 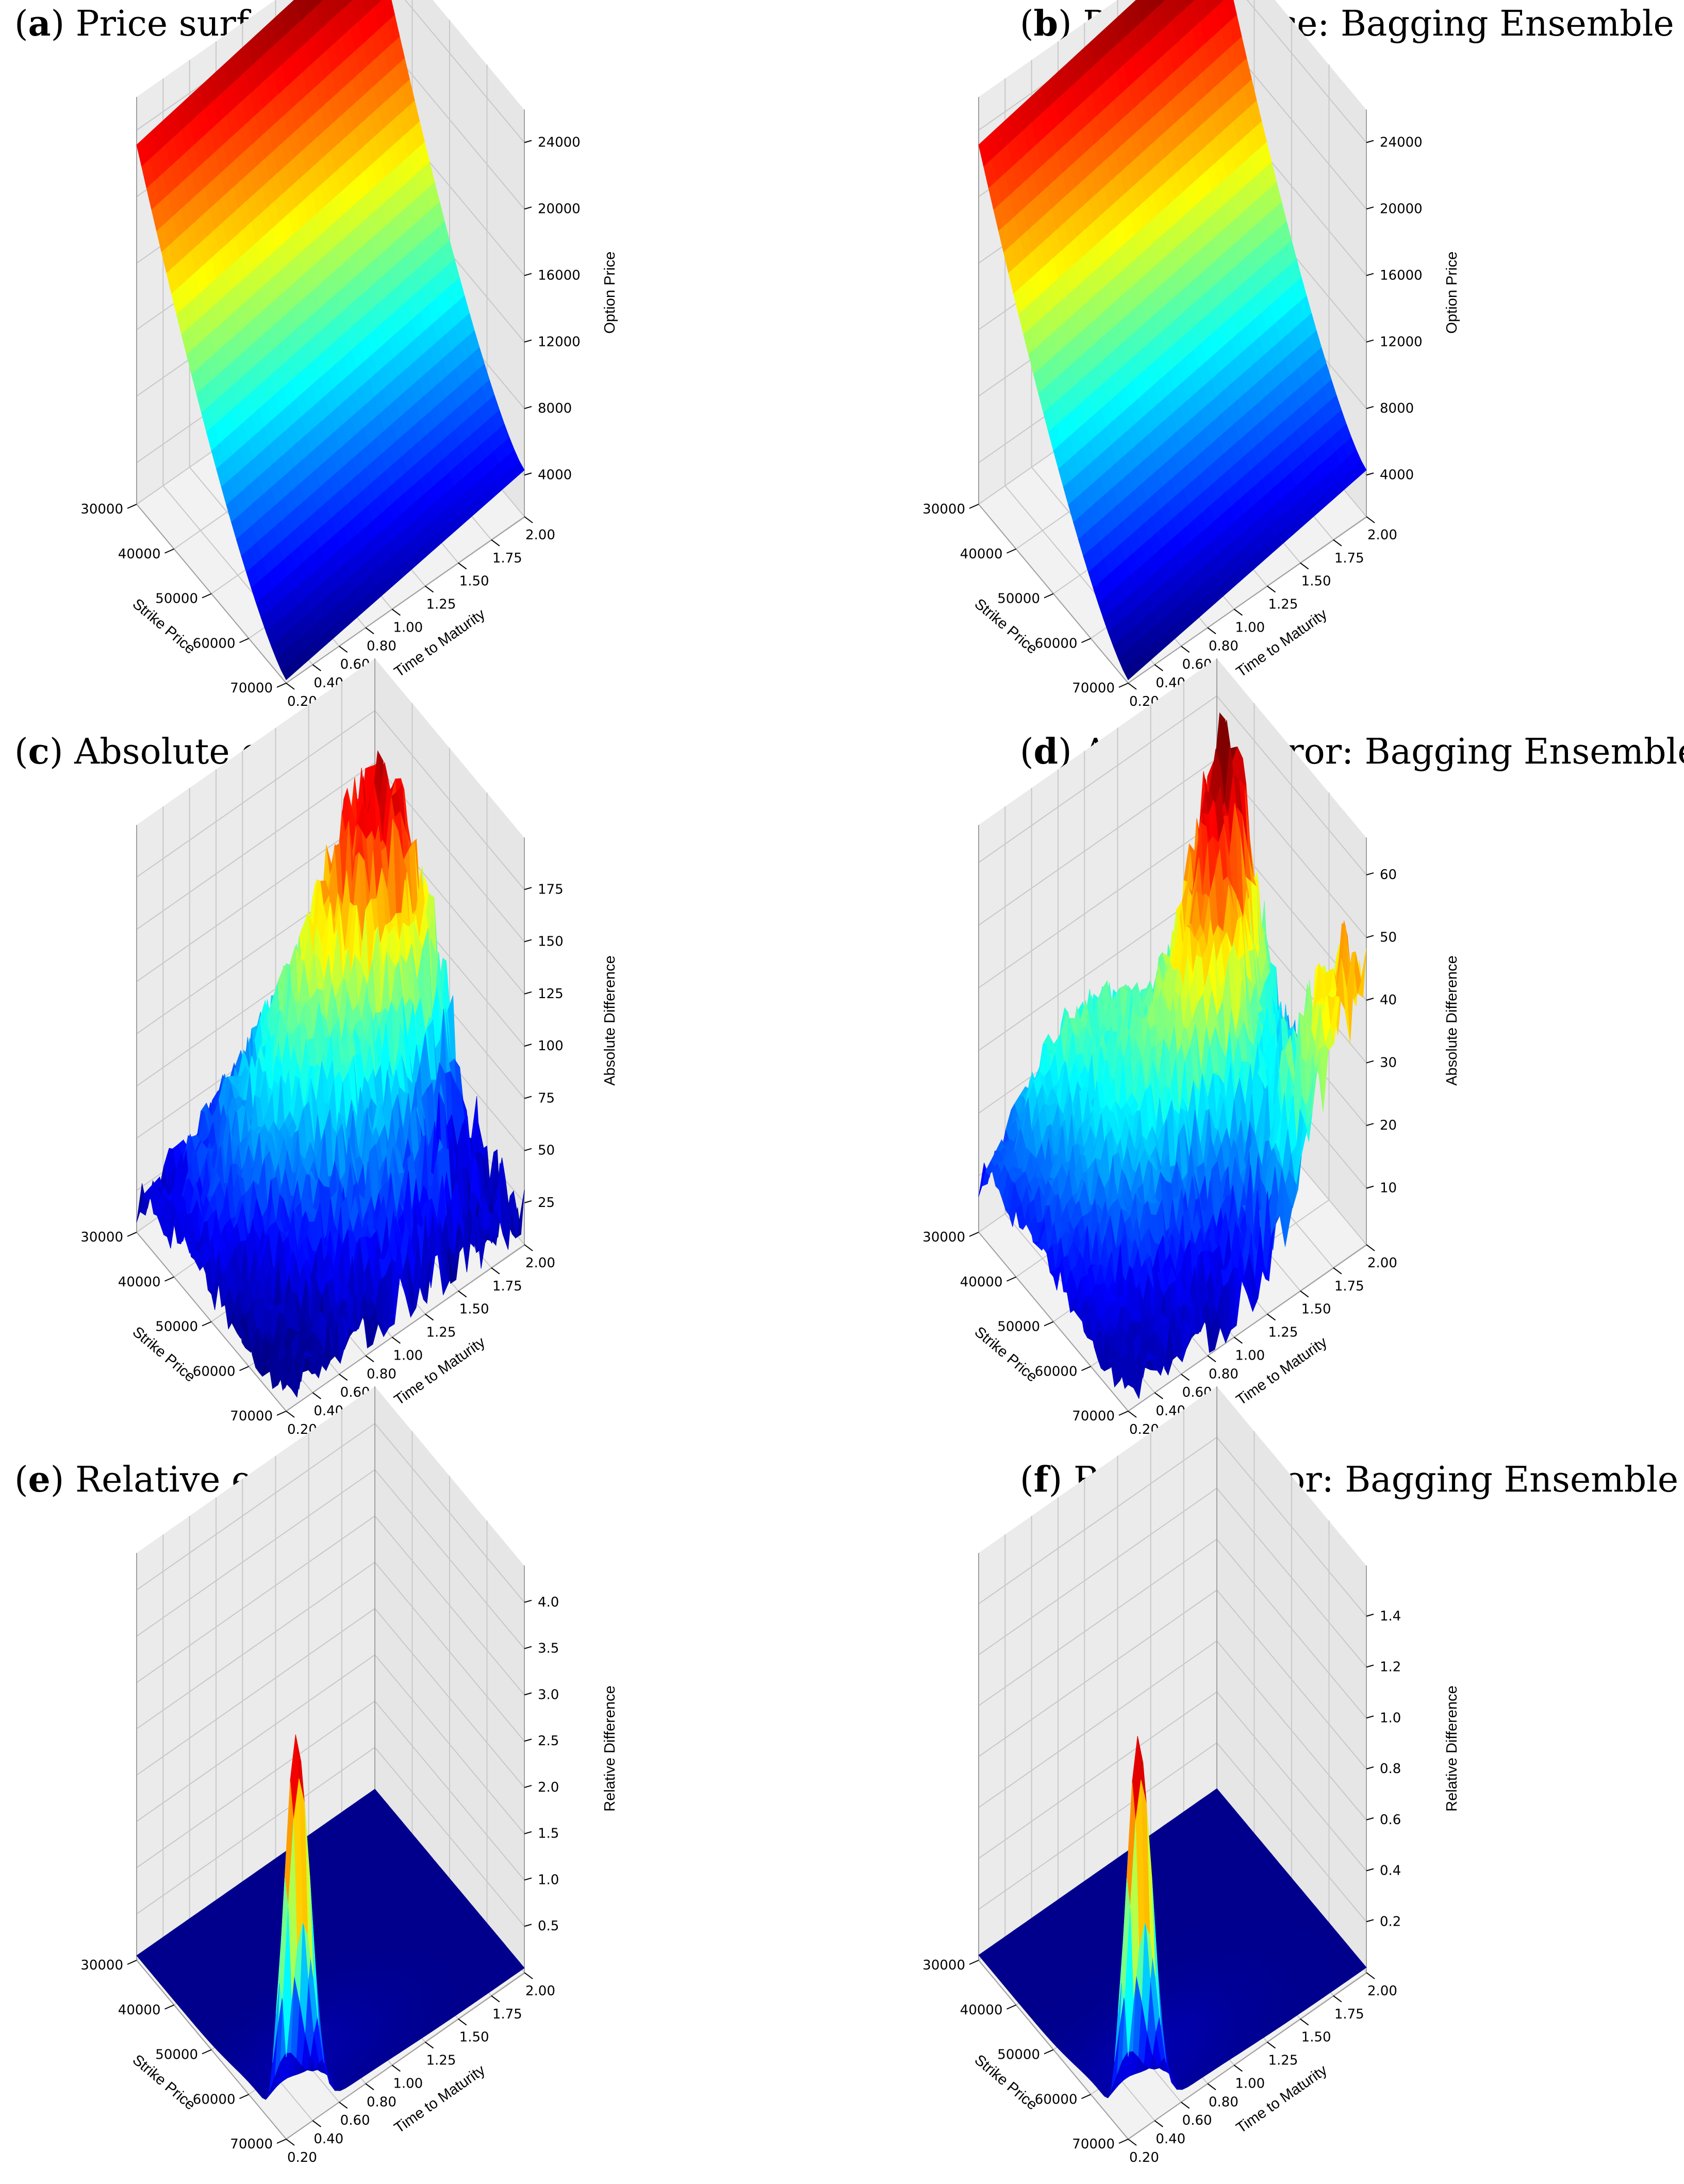 I want to click on z-tick-label: 75, so click(x=546, y=1098).